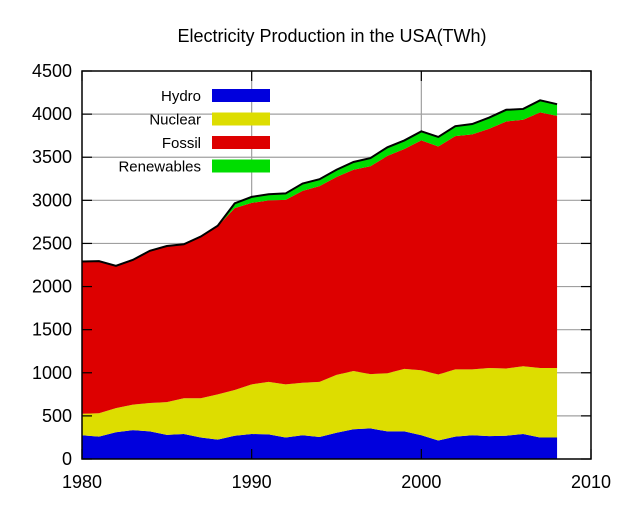 Image resolution: width=619 pixels, height=506 pixels. Describe the element at coordinates (331, 36) in the screenshot. I see `chart-title: Electricity Production in the USA(TWh)` at that location.